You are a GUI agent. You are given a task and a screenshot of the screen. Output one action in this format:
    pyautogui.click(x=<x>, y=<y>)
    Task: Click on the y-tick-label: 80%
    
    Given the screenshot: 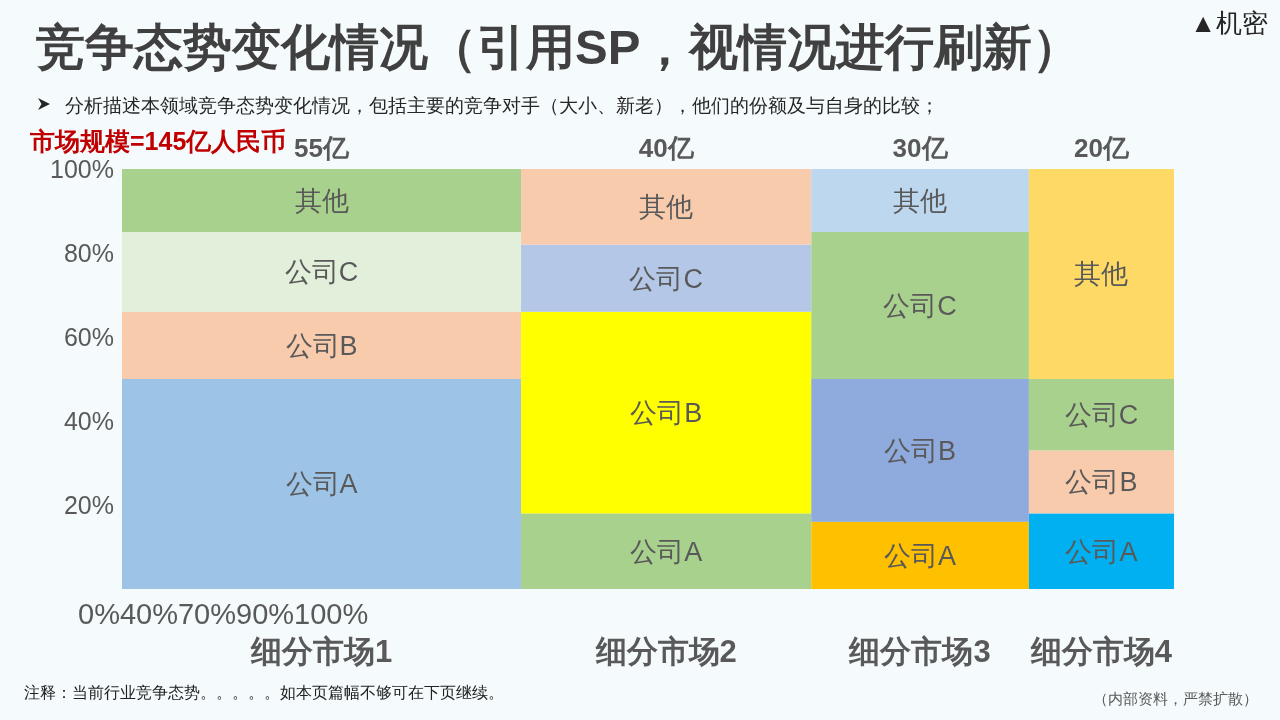 What is the action you would take?
    pyautogui.click(x=88, y=252)
    